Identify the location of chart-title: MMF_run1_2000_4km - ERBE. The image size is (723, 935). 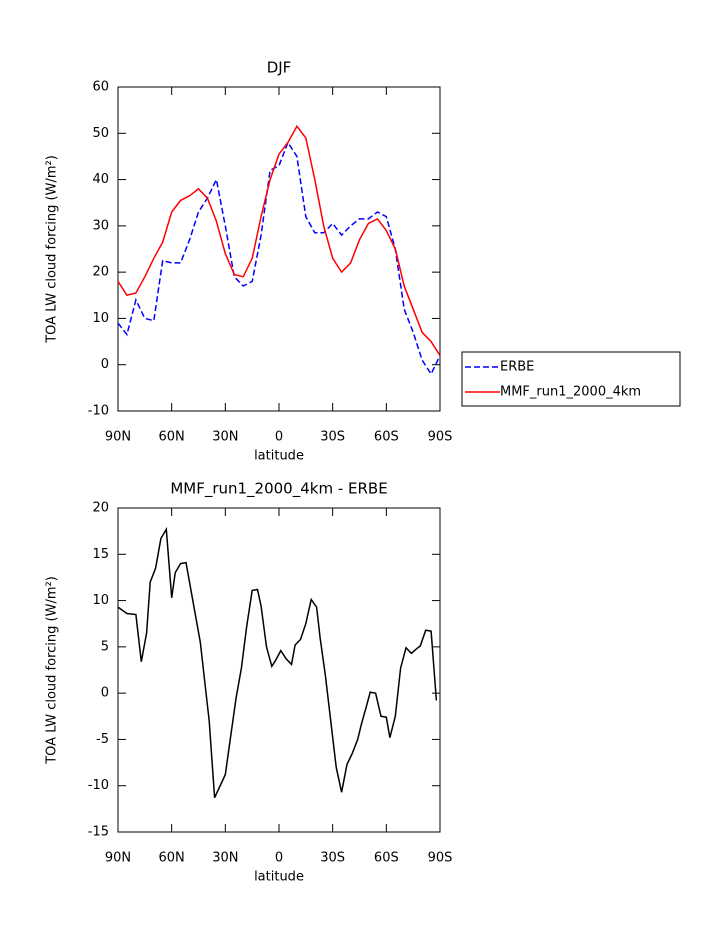
(278, 489).